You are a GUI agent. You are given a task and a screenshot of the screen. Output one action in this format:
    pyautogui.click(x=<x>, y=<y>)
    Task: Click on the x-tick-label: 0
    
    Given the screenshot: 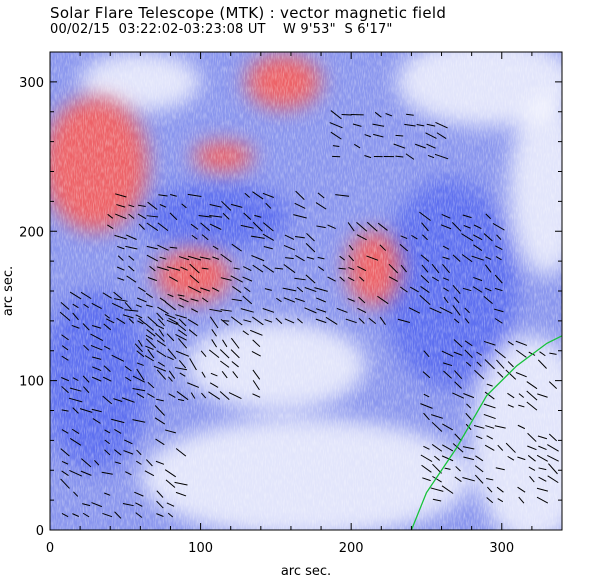 What is the action you would take?
    pyautogui.click(x=50, y=548)
    